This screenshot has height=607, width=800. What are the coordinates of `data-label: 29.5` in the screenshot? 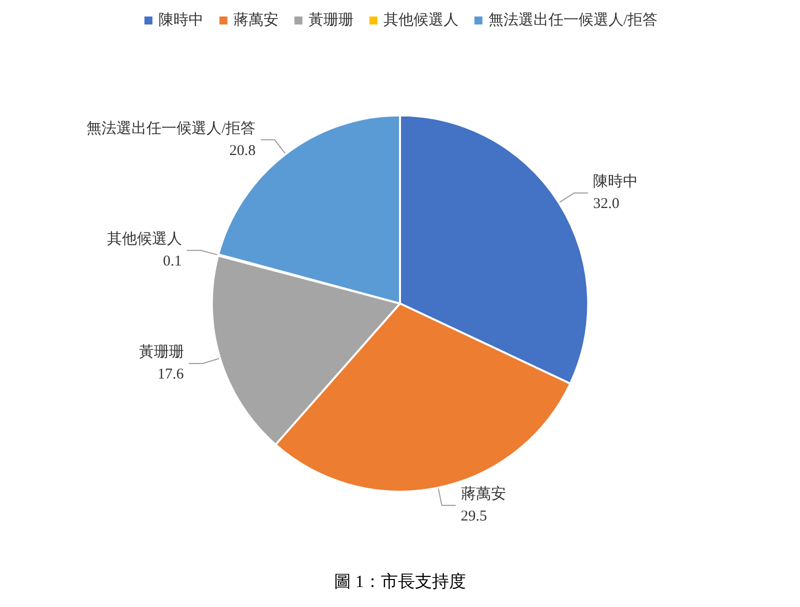 It's located at (474, 516).